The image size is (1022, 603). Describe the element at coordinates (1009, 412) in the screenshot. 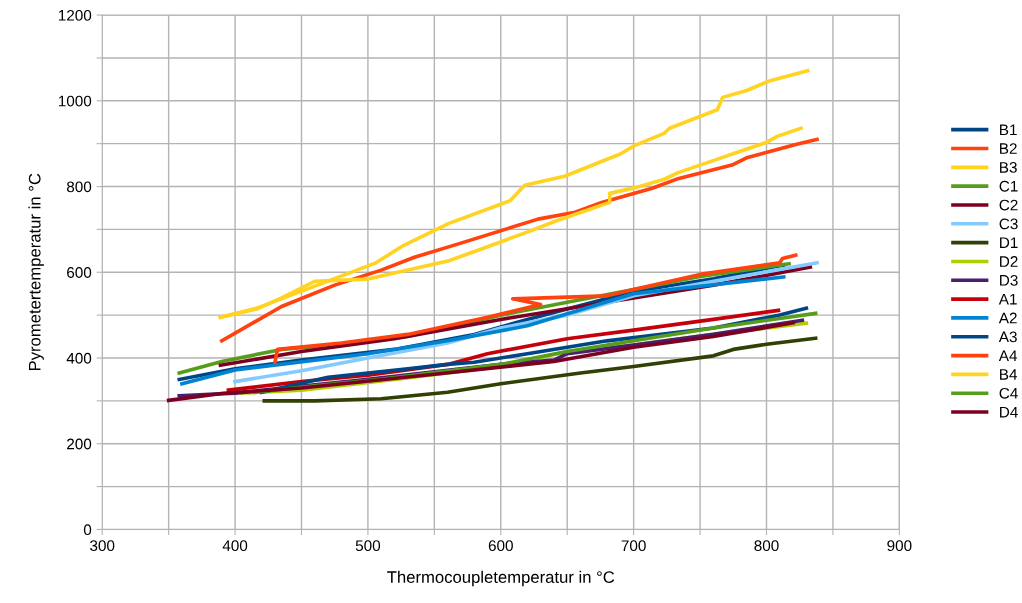

I see `legend-label: D4` at that location.